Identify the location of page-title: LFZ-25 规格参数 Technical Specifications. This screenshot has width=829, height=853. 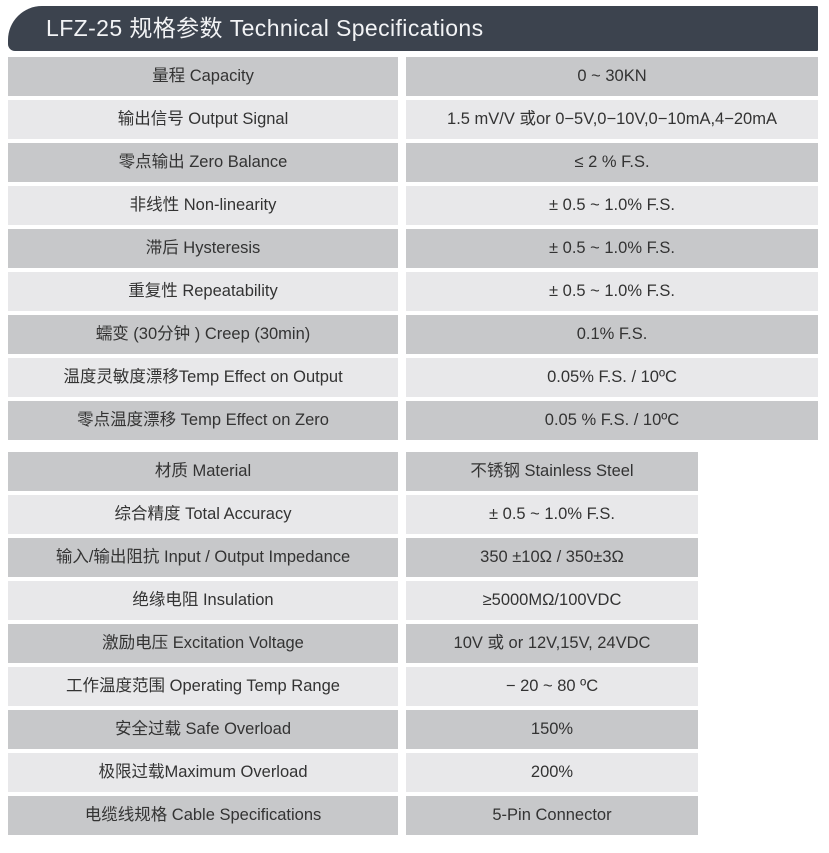
(265, 28).